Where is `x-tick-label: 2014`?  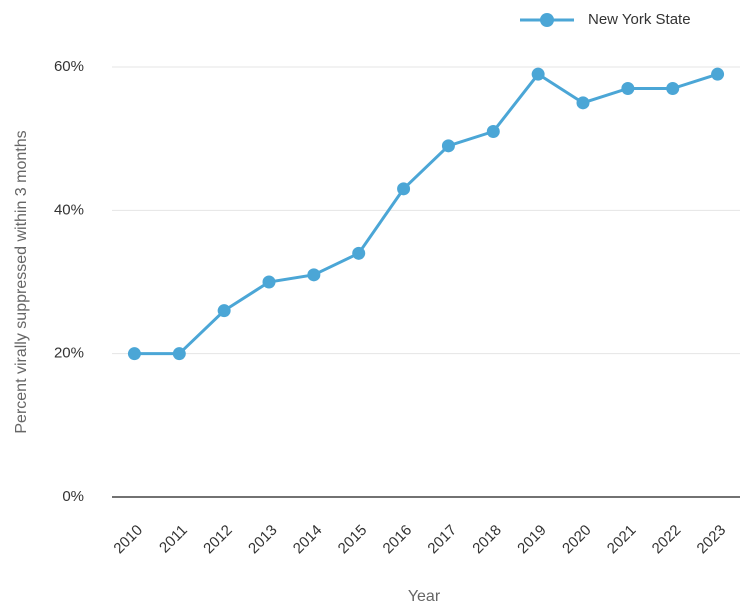 x-tick-label: 2014 is located at coordinates (308, 540).